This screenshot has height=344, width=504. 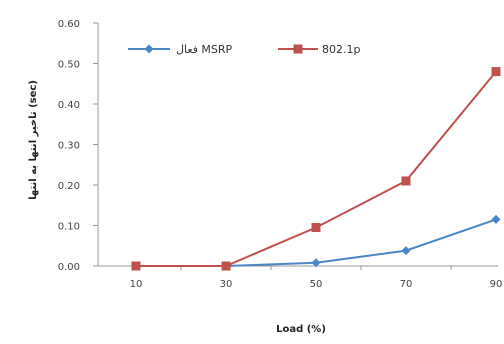 I want to click on y-tick-label: 0.40, so click(x=69, y=105).